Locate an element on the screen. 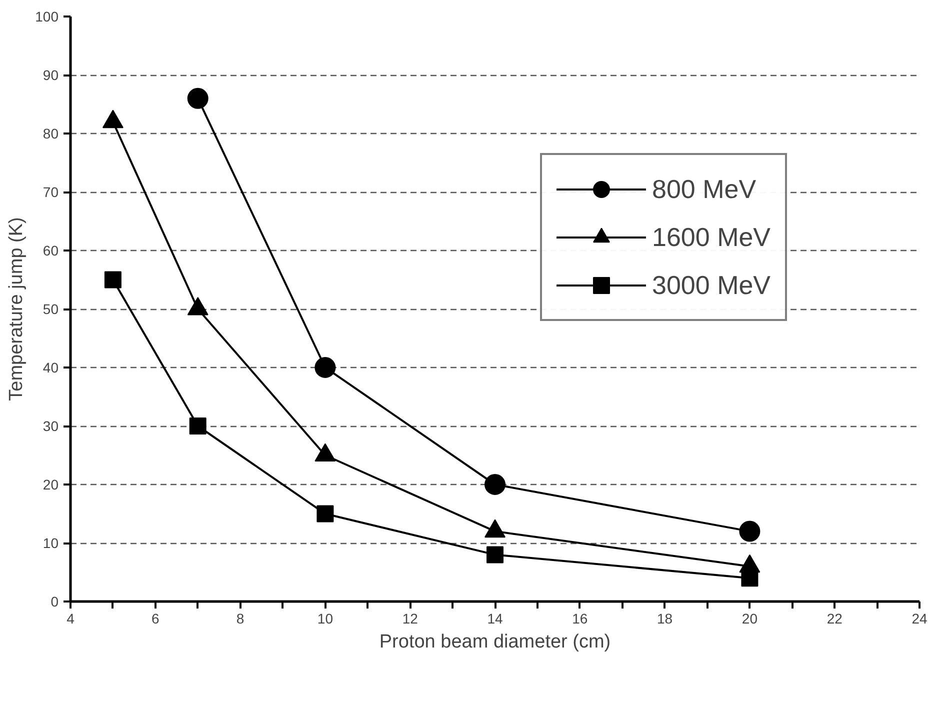 Image resolution: width=935 pixels, height=717 pixels. x-tick-label: 20 is located at coordinates (750, 618).